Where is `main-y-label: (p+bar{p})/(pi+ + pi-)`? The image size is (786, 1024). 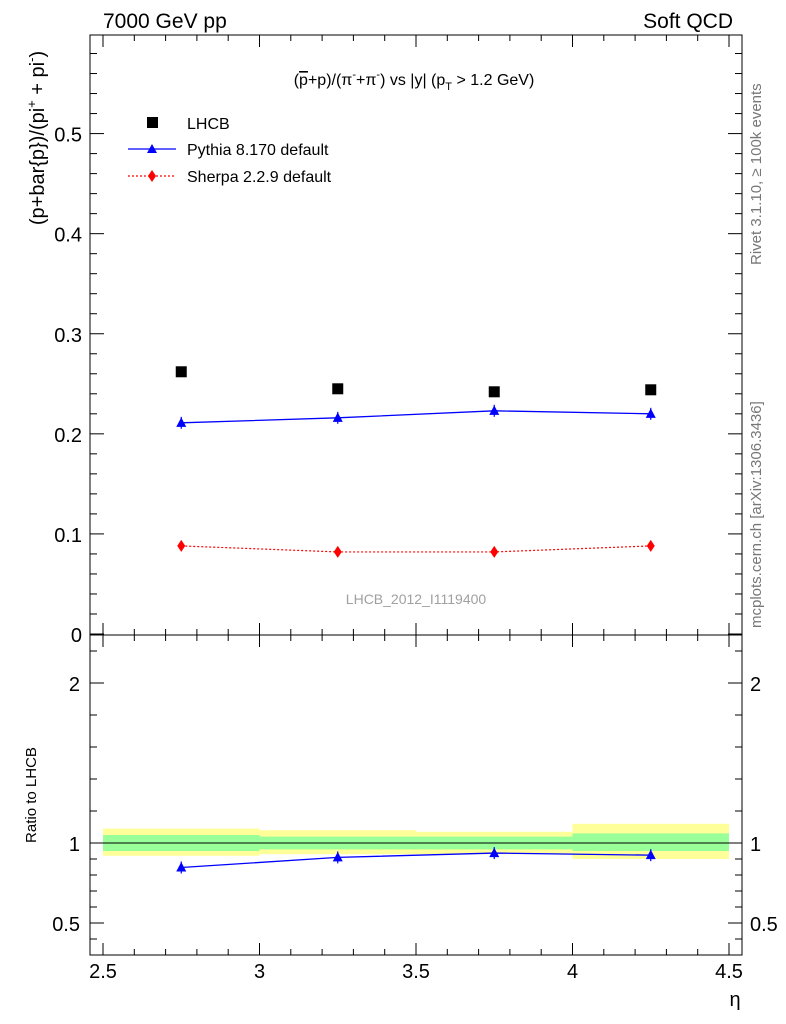 main-y-label: (p+bar{p})/(pi+ + pi-) is located at coordinates (36, 138).